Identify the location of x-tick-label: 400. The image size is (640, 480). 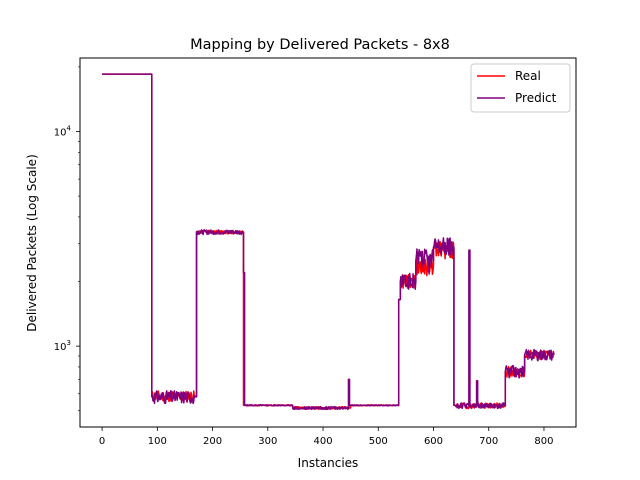
(322, 441).